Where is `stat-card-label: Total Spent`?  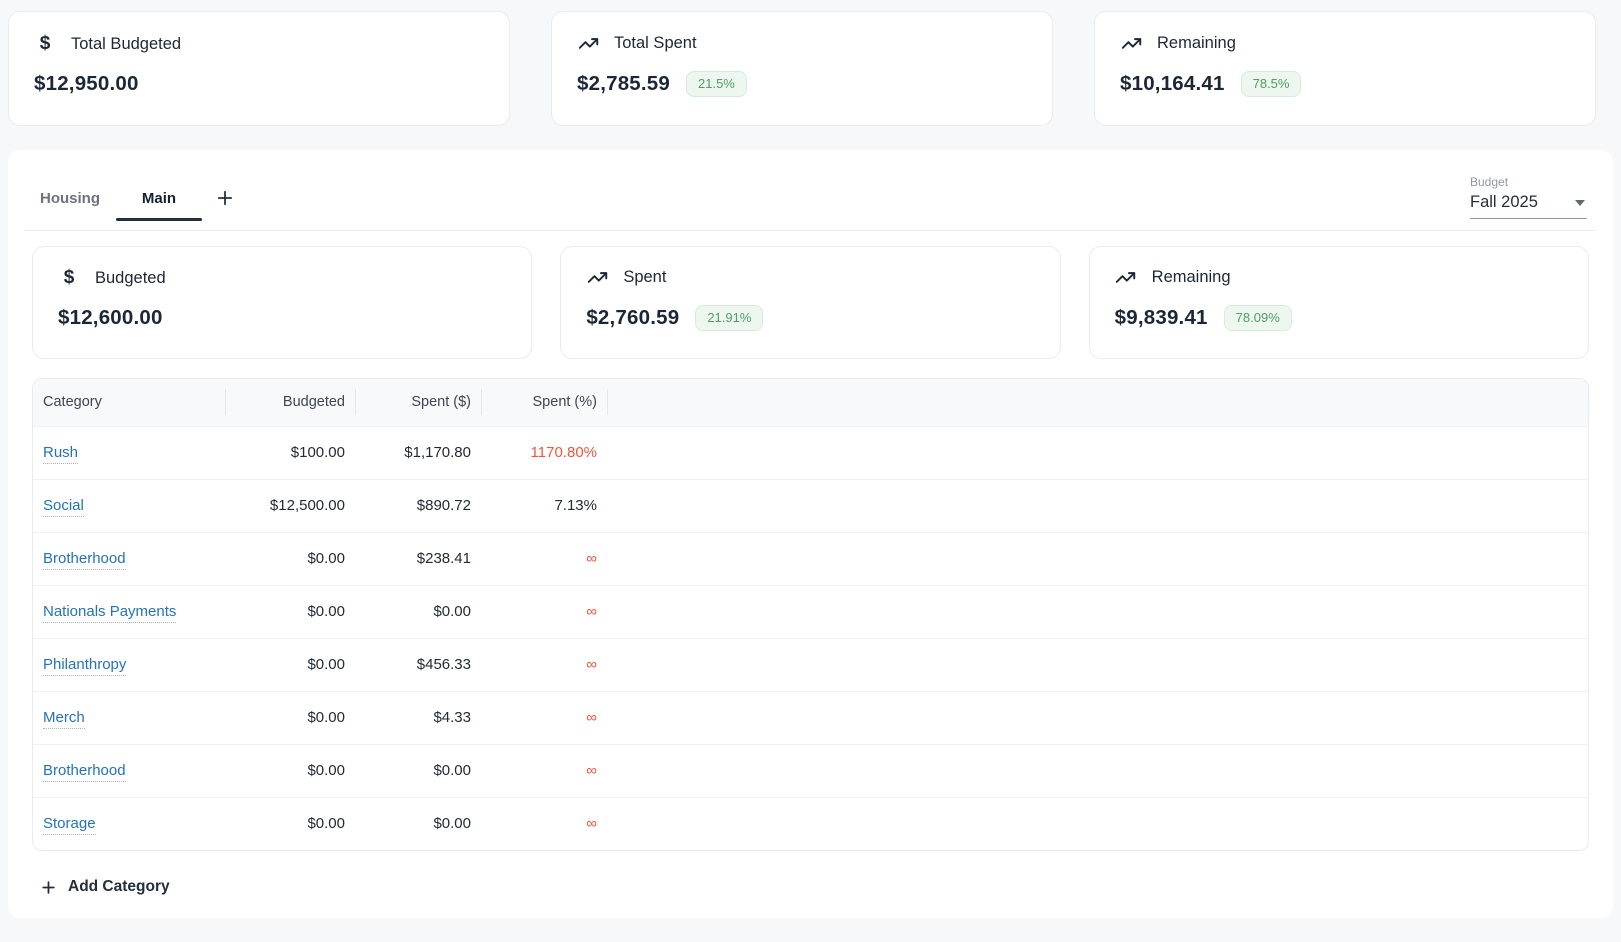
stat-card-label: Total Spent is located at coordinates (655, 43).